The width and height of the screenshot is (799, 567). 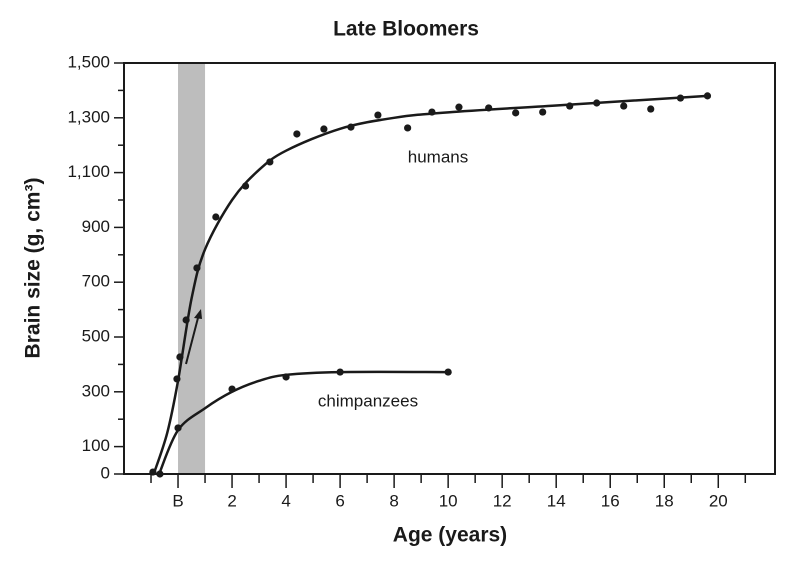 What do you see at coordinates (438, 156) in the screenshot?
I see `series-annotation: humans` at bounding box center [438, 156].